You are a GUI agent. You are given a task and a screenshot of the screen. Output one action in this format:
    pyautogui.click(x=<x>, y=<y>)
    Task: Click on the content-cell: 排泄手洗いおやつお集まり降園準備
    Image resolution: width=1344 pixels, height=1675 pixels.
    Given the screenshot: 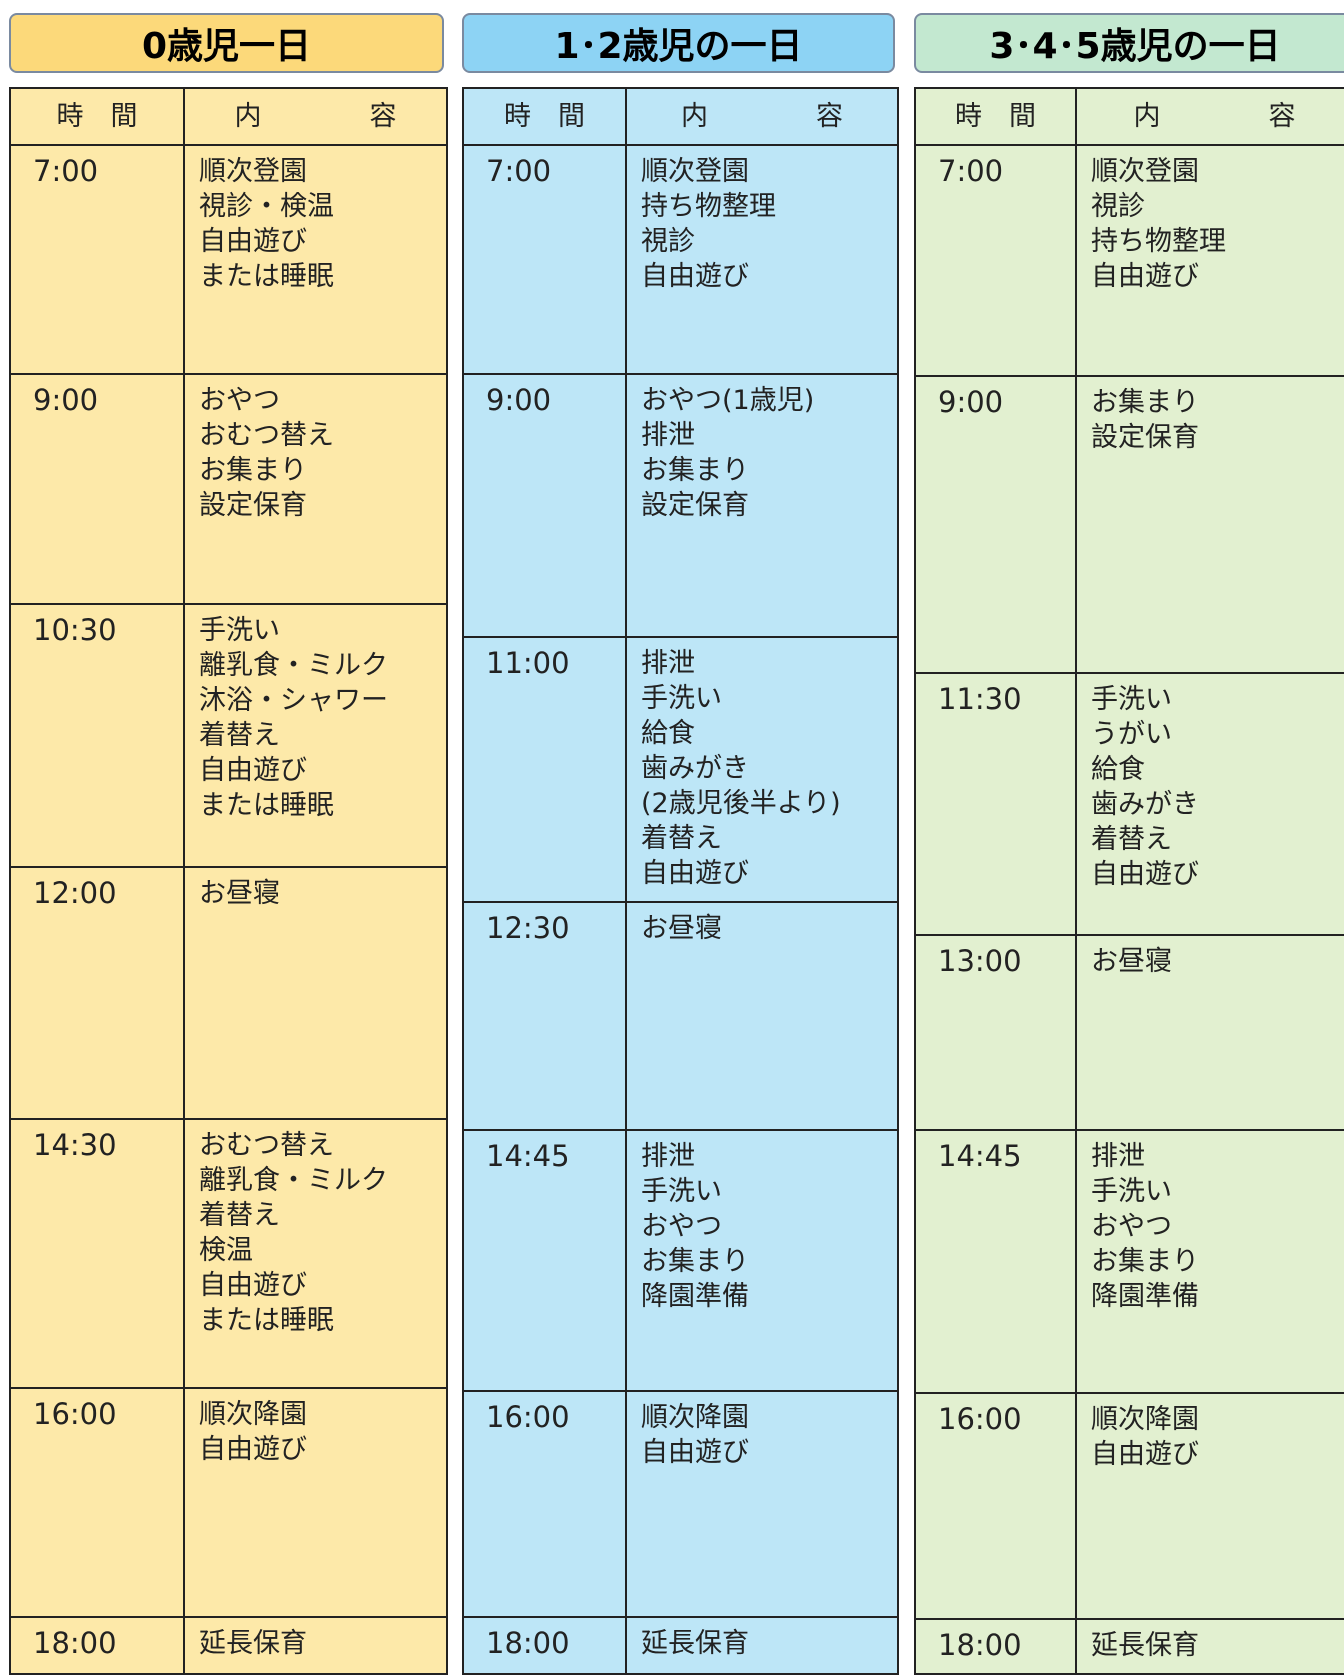 What is the action you would take?
    pyautogui.click(x=1209, y=1261)
    